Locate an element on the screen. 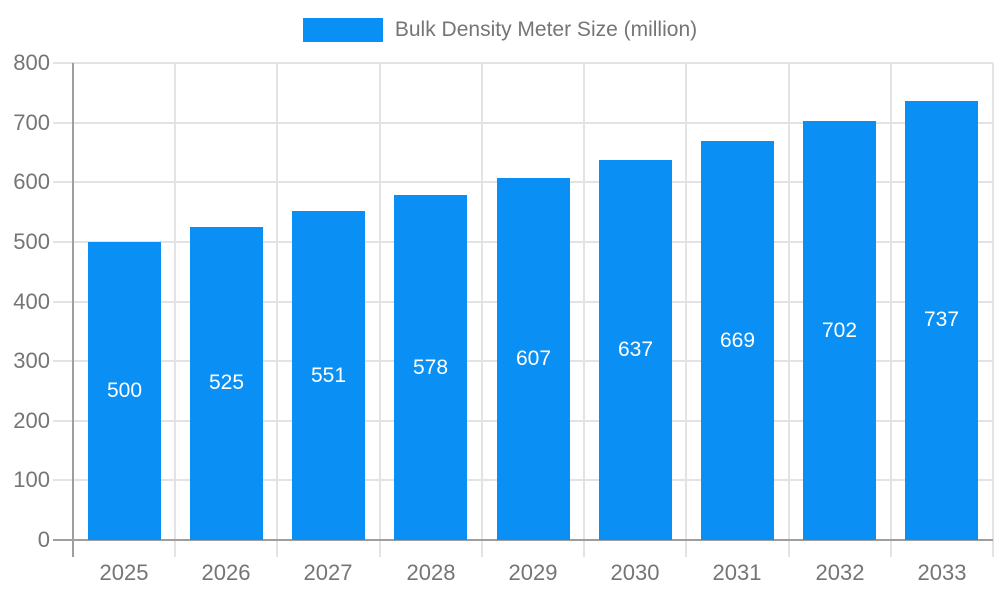  bar: 578 is located at coordinates (430, 367).